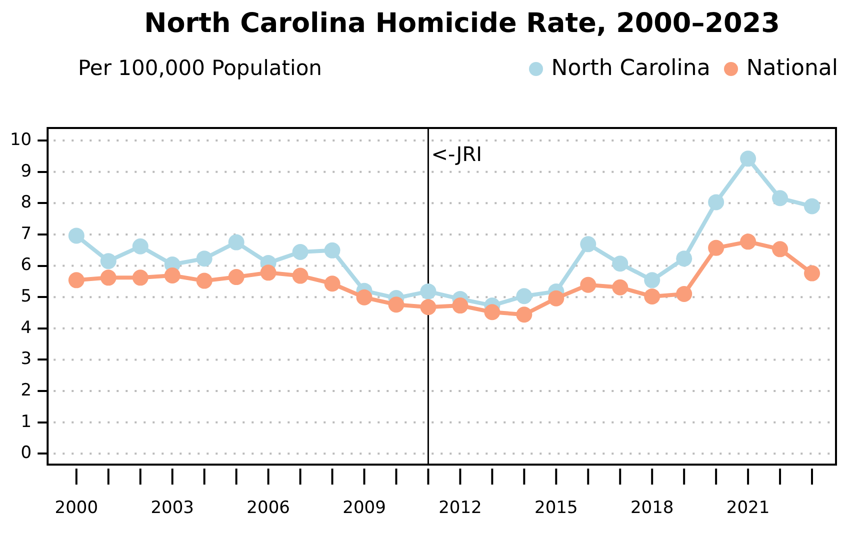 This screenshot has width=844, height=537. What do you see at coordinates (456, 154) in the screenshot?
I see `ref-line-label: <-JRI` at bounding box center [456, 154].